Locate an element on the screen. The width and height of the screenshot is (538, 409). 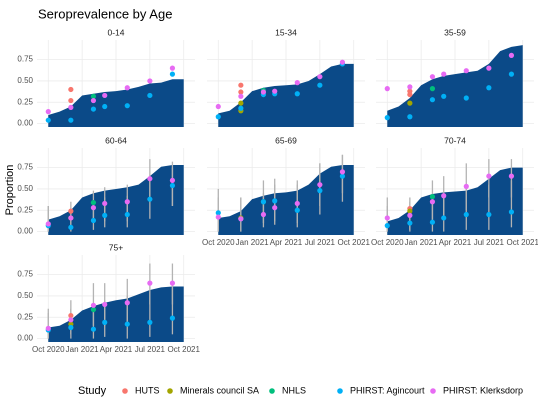
y-axis-title: Proportion is located at coordinates (10, 190).